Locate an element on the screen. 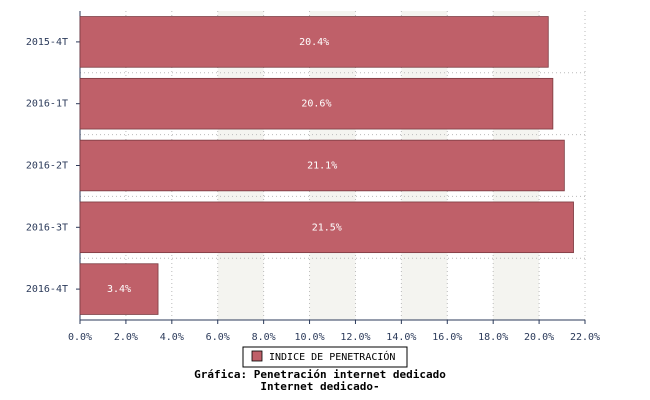  value-label: 21.5% is located at coordinates (327, 227).